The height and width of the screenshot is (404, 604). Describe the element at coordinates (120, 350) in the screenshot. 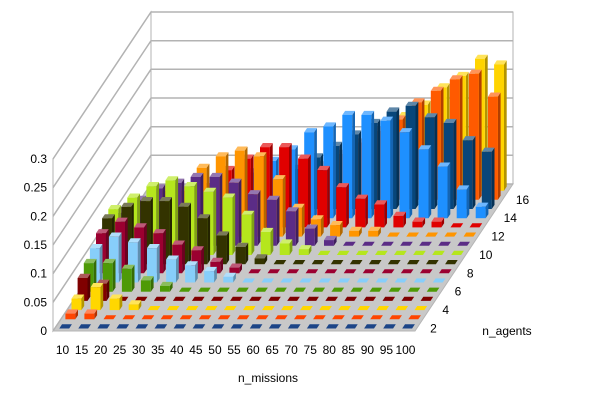

I see `x-tick-label: 25` at that location.